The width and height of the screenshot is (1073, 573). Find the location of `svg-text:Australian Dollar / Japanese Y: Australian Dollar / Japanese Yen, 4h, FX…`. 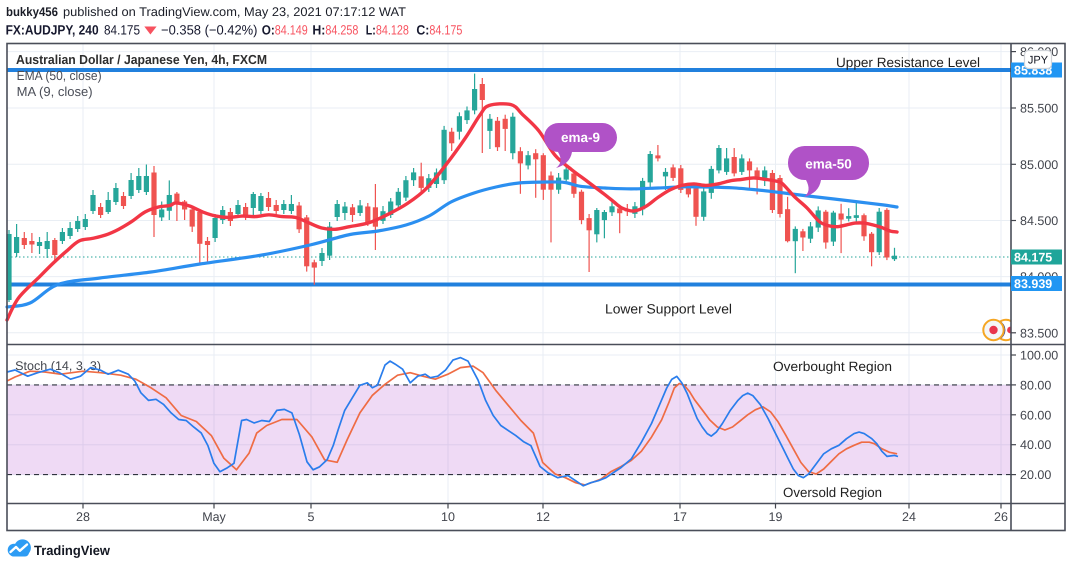

svg-text:Australian Dollar / Japanese Y: Australian Dollar / Japanese Yen, 4h, FX… is located at coordinates (141, 59).